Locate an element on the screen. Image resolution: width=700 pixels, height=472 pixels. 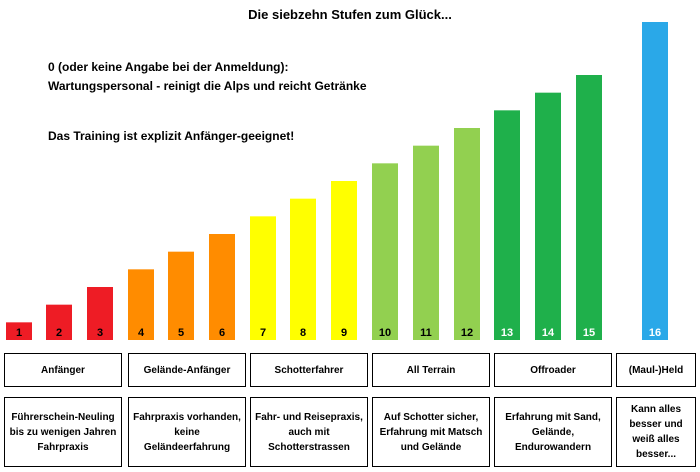
bar-label-8: 8 is located at coordinates (303, 333).